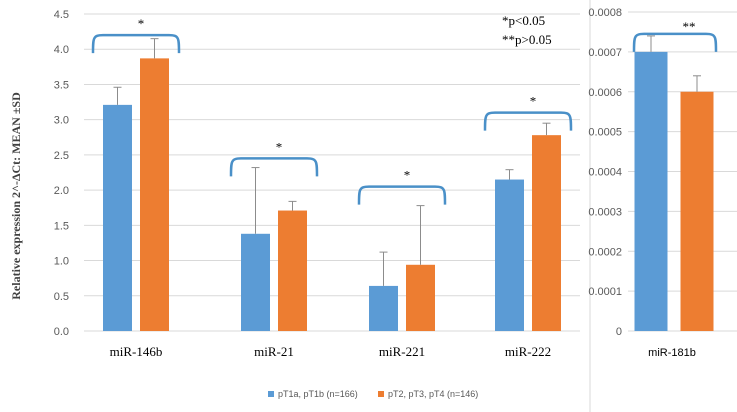 The image size is (737, 412). Describe the element at coordinates (141, 23) in the screenshot. I see `significance-miR-146b: *` at that location.